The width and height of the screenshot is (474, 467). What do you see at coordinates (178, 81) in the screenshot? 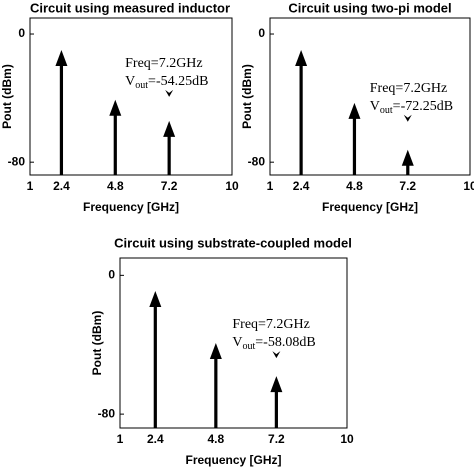
I see `annotation-rest: =-54.25dB` at bounding box center [178, 81].